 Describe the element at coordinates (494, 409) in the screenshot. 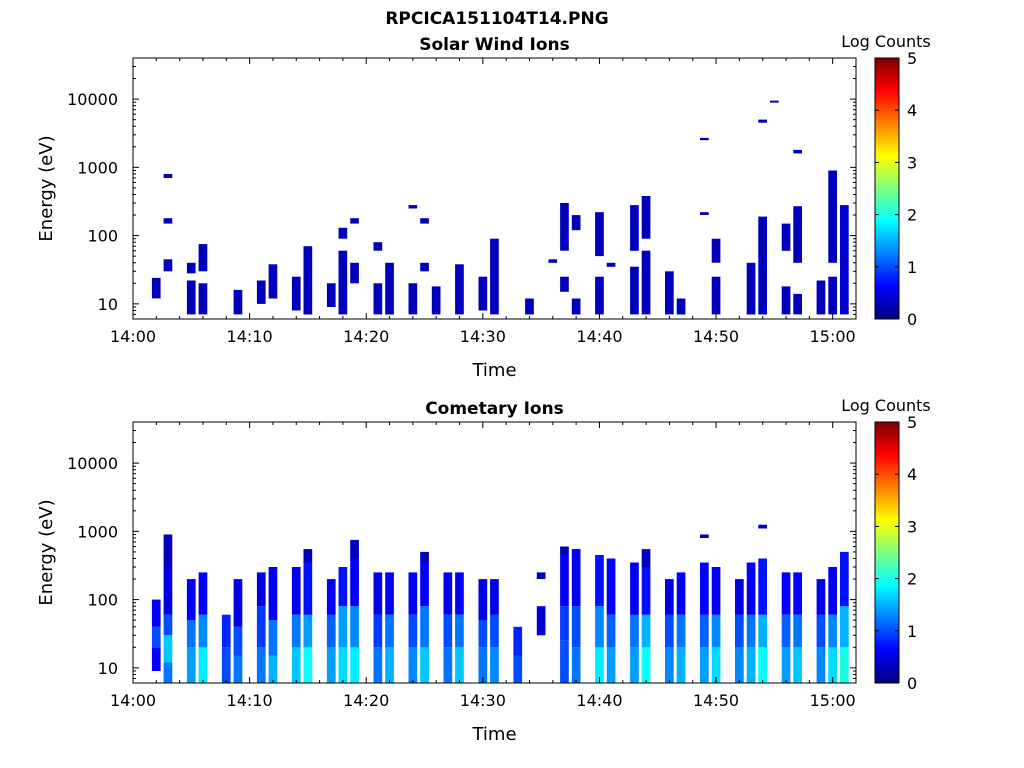

I see `panel-title: Cometary Ions` at that location.